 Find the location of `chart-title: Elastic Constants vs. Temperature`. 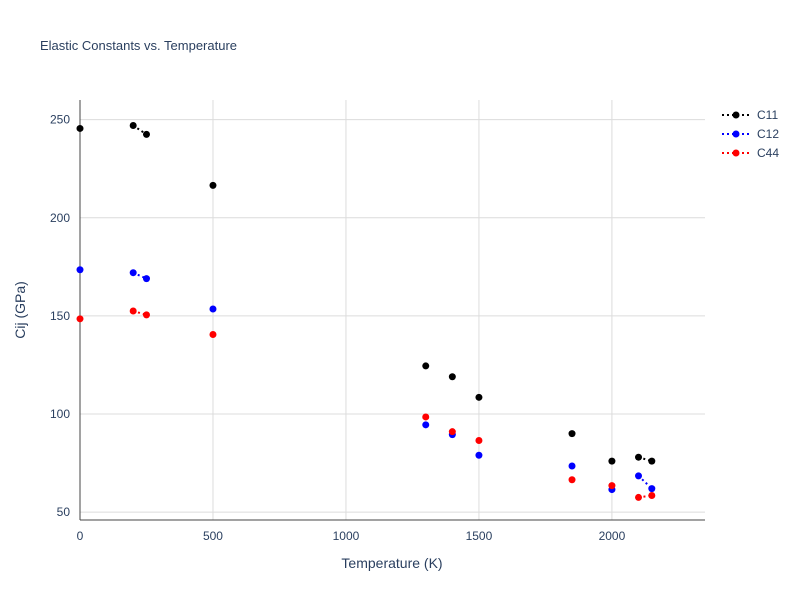

chart-title: Elastic Constants vs. Temperature is located at coordinates (138, 45).